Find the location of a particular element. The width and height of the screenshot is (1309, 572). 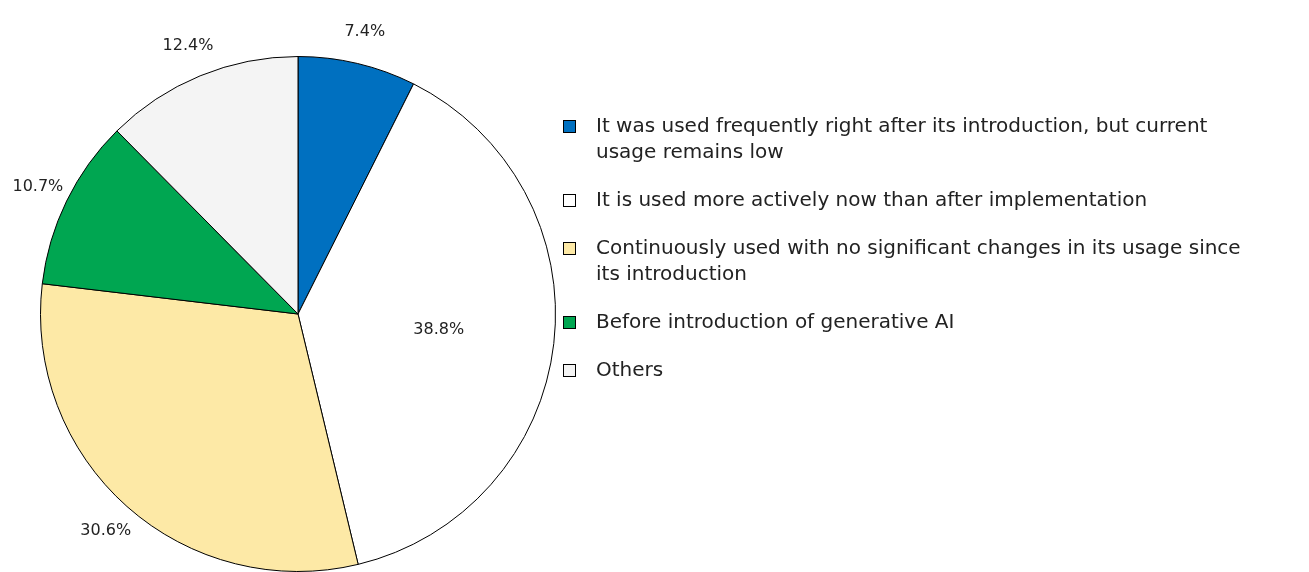

data-label: 30.6% is located at coordinates (106, 529).